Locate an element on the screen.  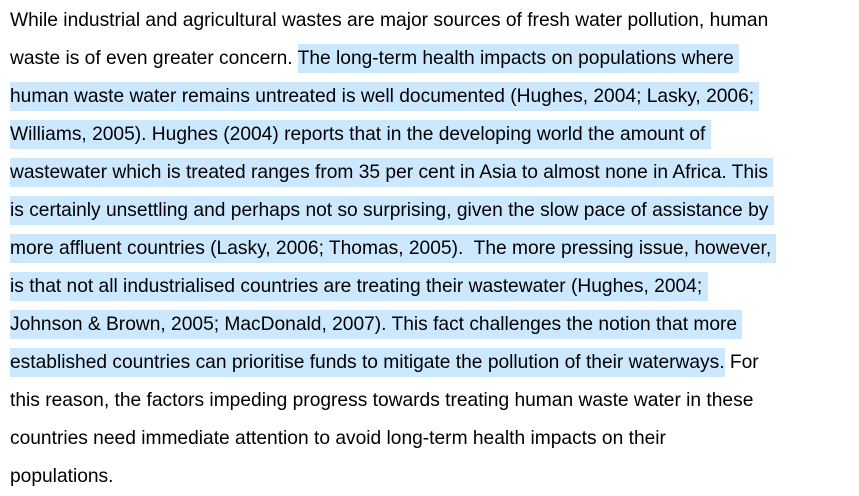
text-line: populations. is located at coordinates (61, 477).